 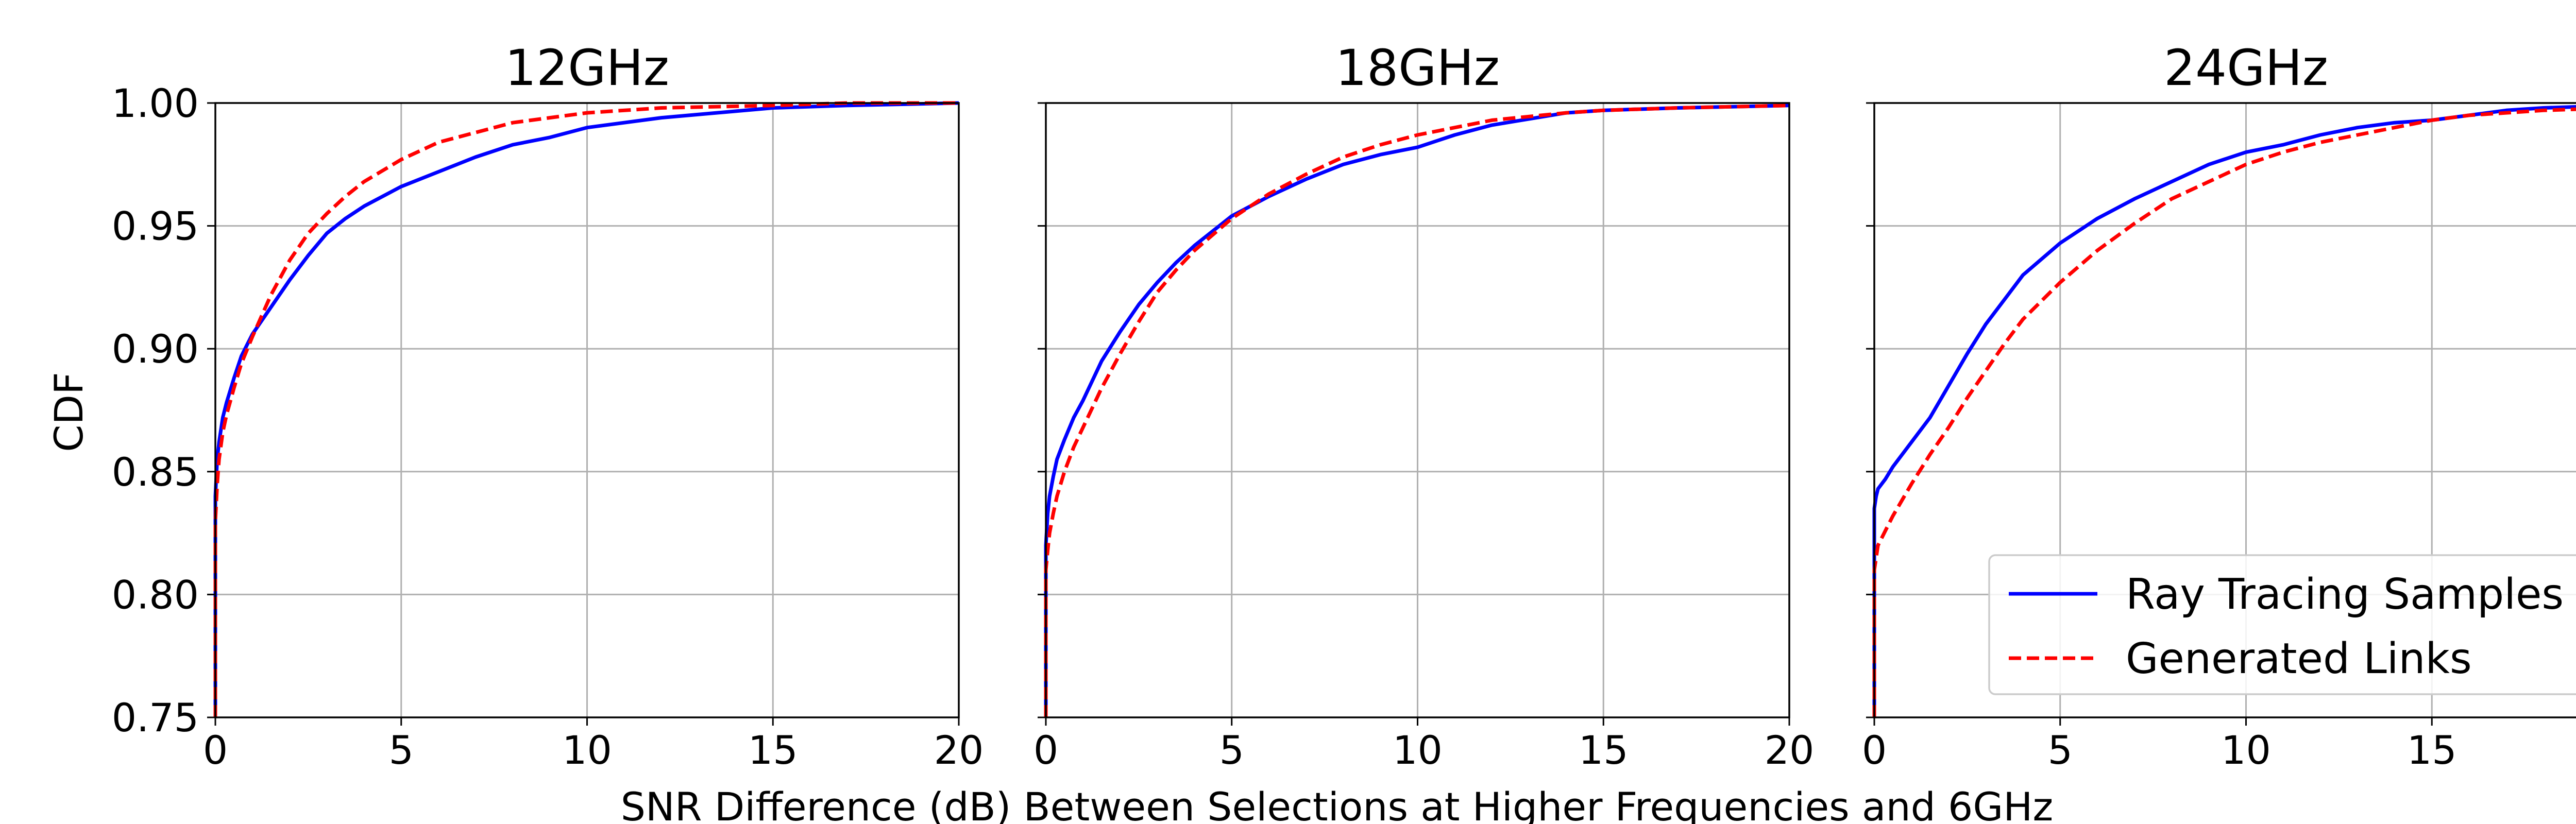 I want to click on y-tick-label: 0.90, so click(x=155, y=349).